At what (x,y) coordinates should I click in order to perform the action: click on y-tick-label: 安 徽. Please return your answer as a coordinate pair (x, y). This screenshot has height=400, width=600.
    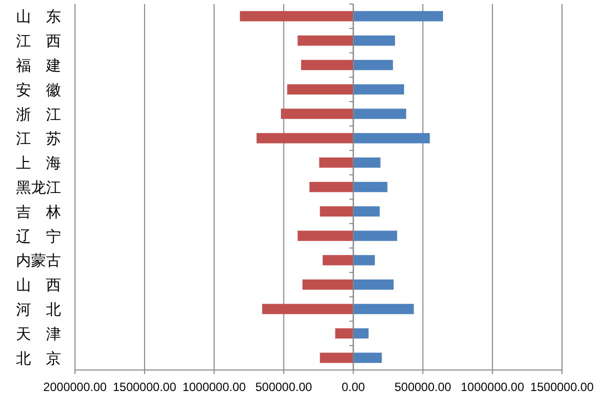
    Looking at the image, I should click on (38, 90).